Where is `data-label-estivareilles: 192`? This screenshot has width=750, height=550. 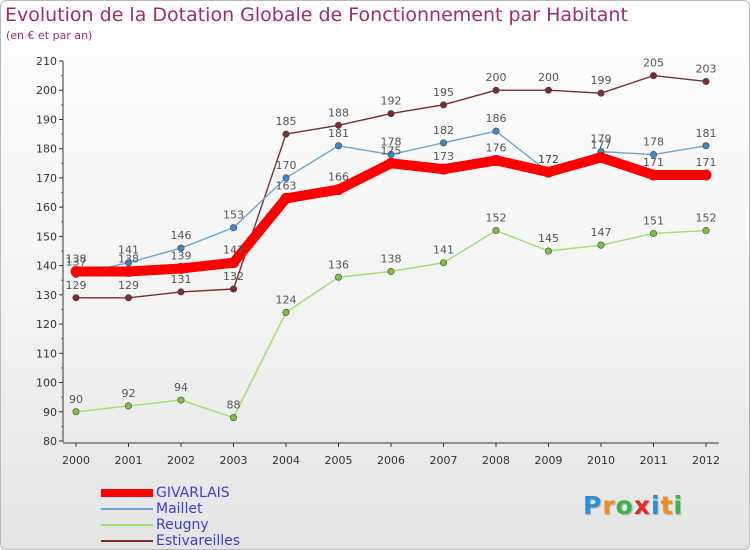 data-label-estivareilles: 192 is located at coordinates (391, 101).